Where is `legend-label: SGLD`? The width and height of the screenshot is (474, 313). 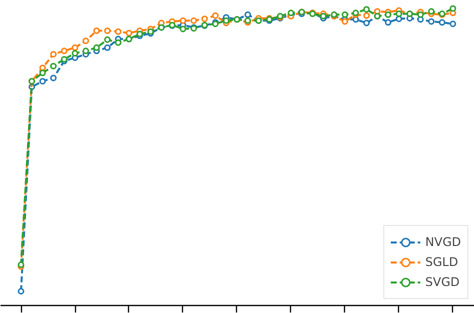
legend-label: SGLD is located at coordinates (441, 262).